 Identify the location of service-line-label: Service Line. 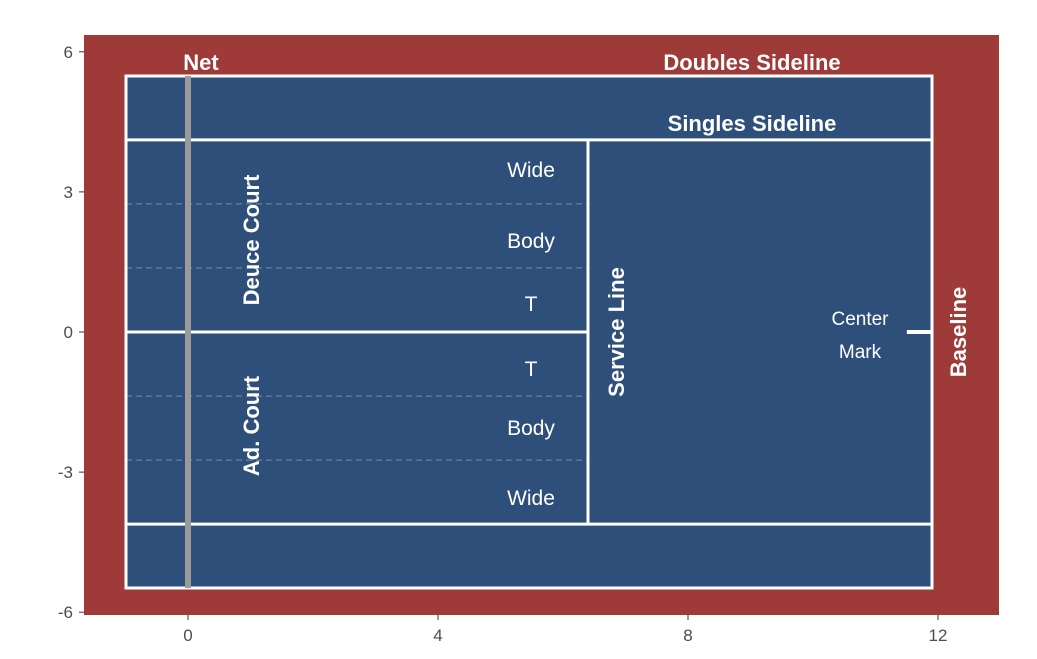
(616, 332).